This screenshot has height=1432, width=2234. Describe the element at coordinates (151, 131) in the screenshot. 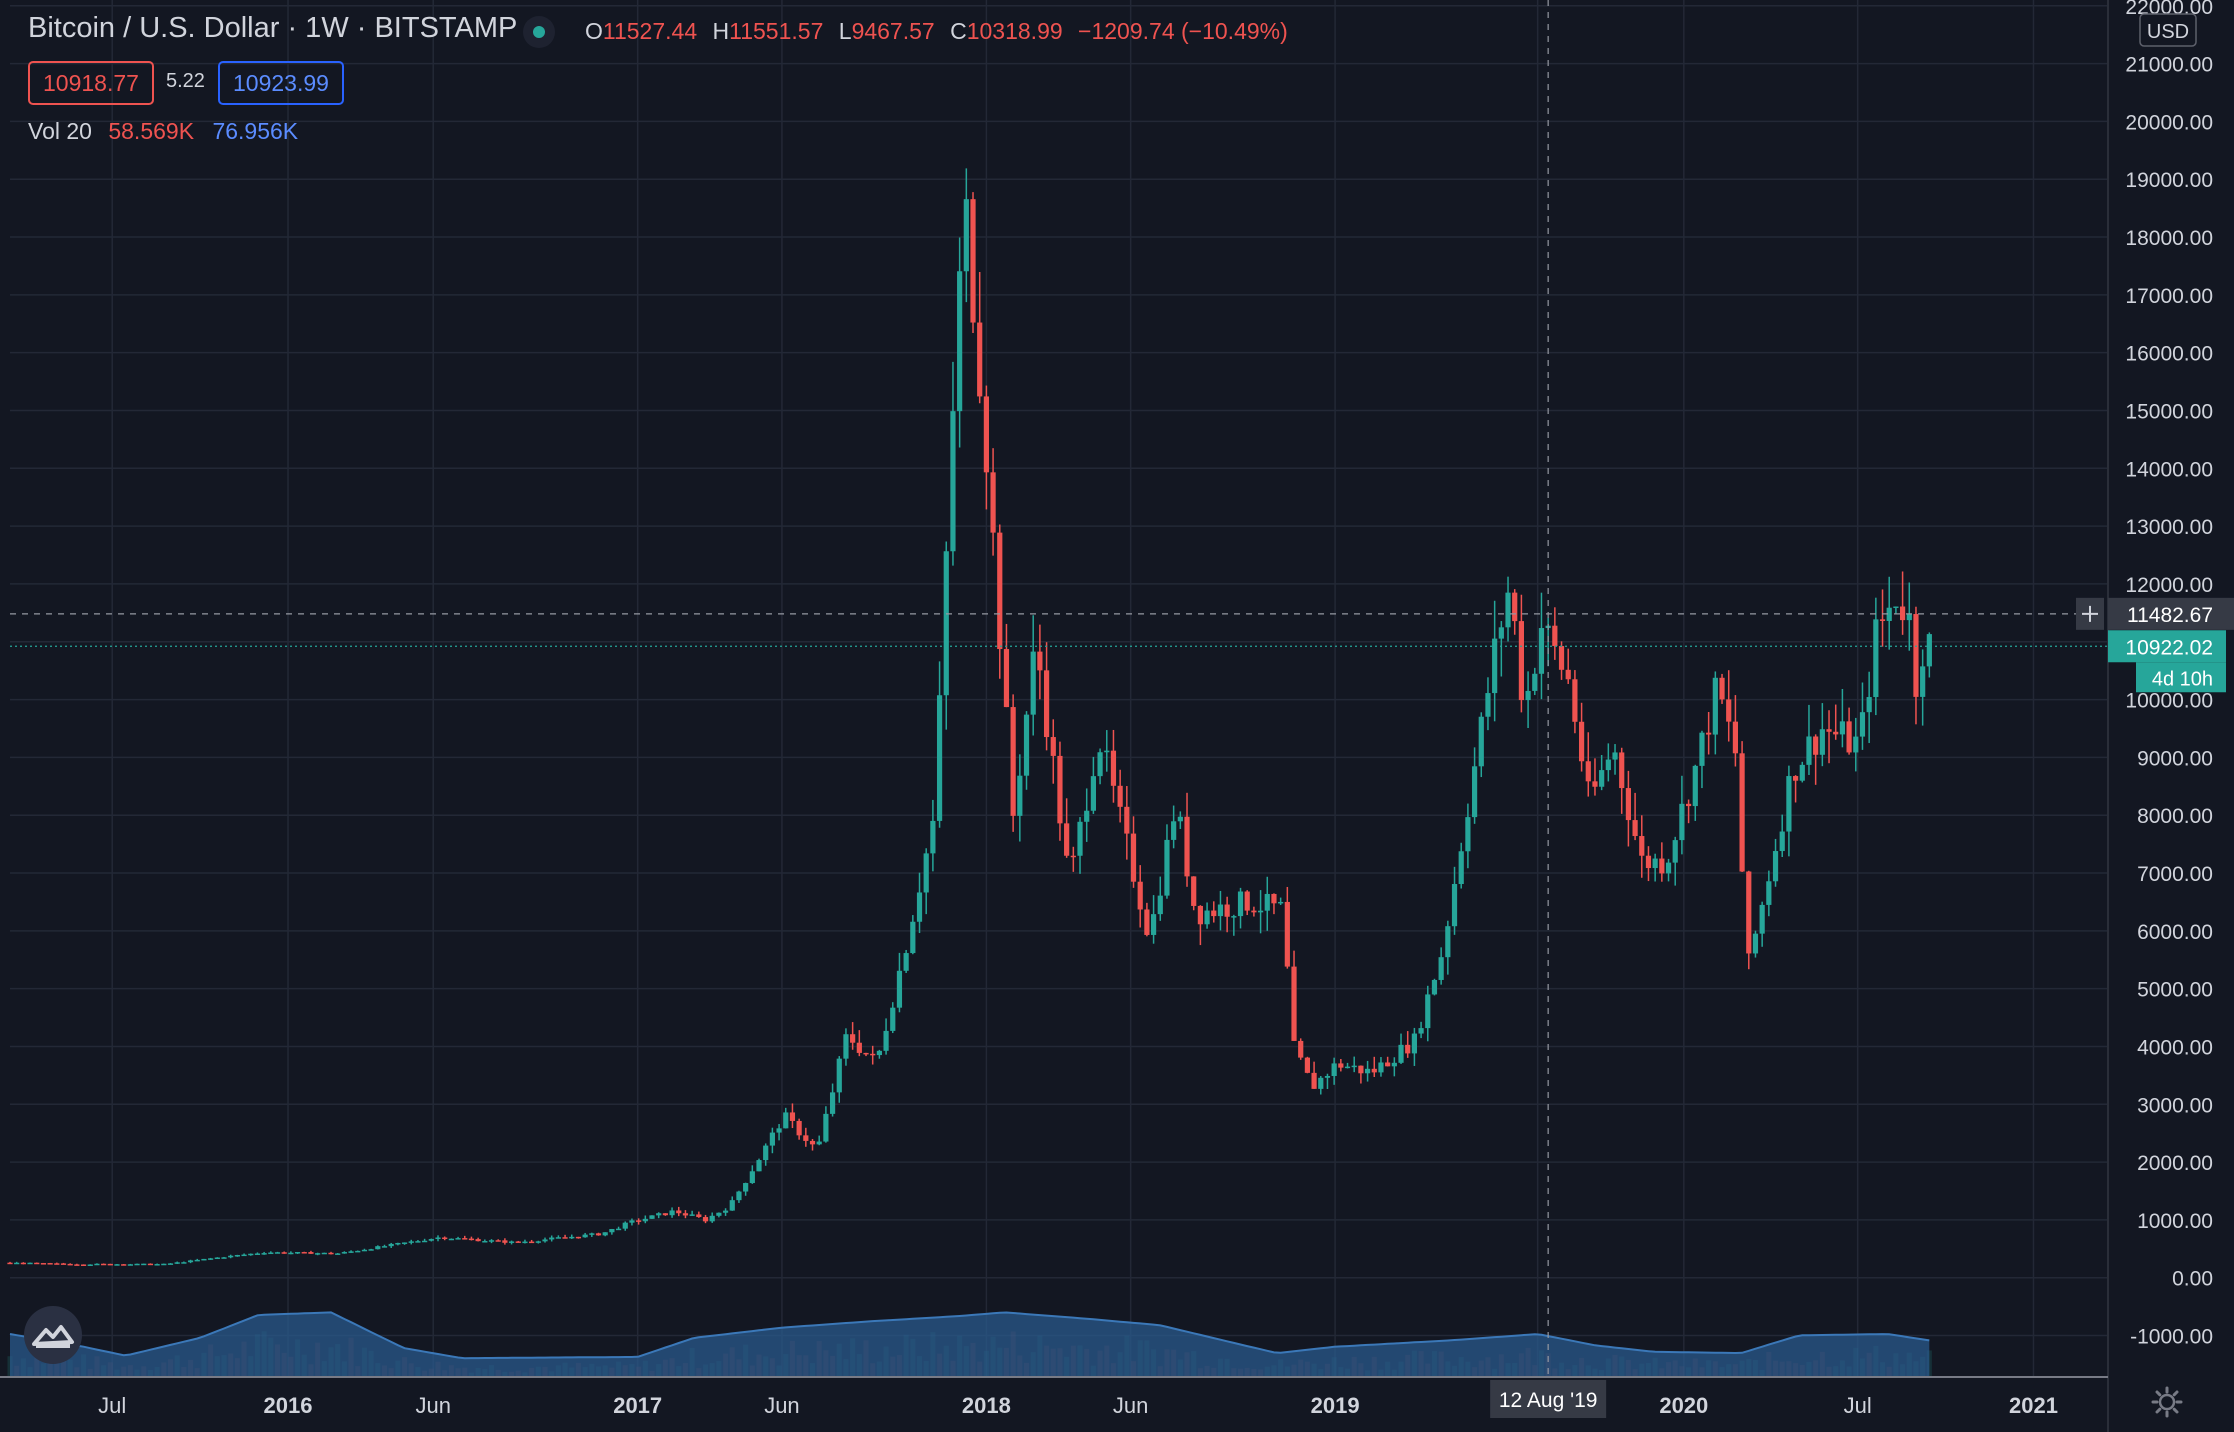

I see `volume-value-1: 58.569K` at that location.